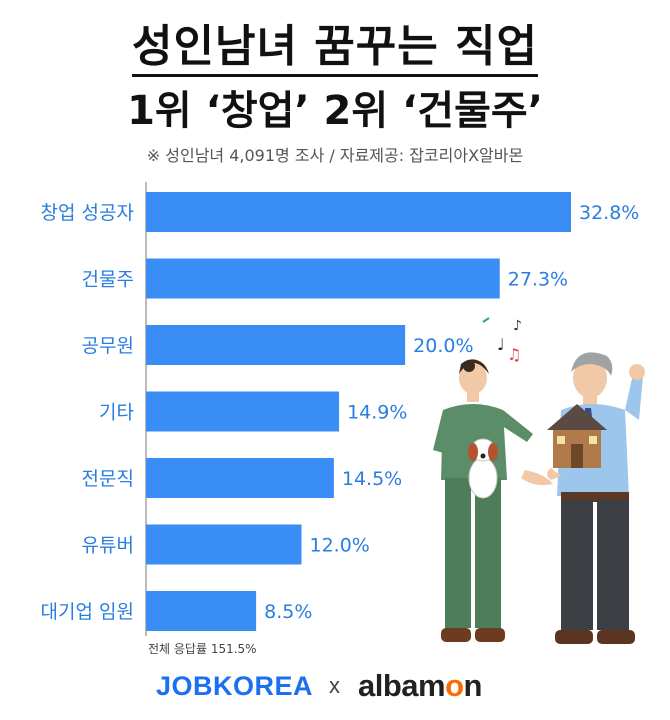  What do you see at coordinates (372, 479) in the screenshot?
I see `value-label-4: 14.5%` at bounding box center [372, 479].